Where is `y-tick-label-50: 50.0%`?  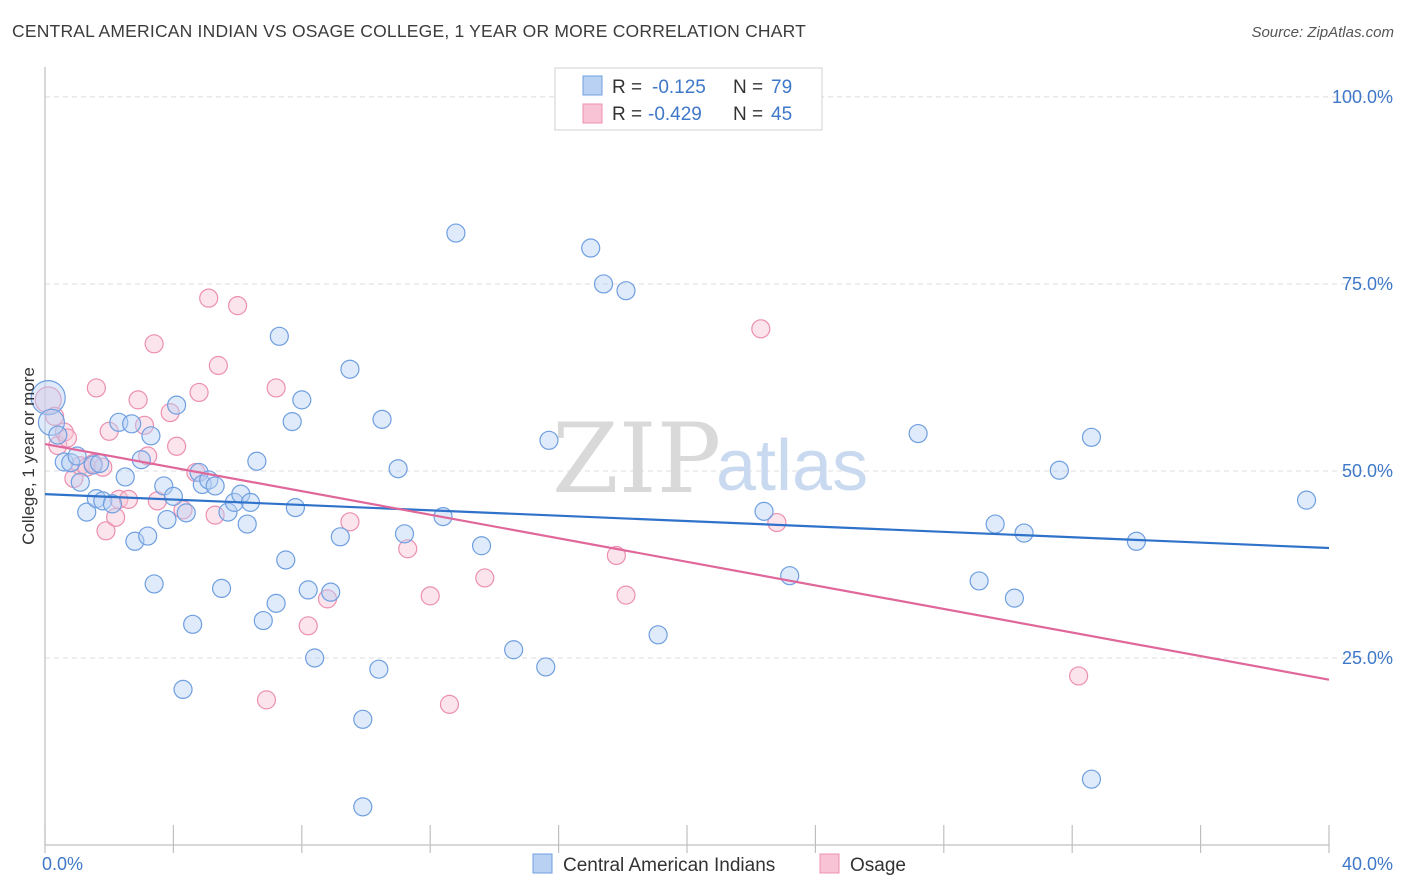
y-tick-label-50: 50.0% is located at coordinates (1367, 471).